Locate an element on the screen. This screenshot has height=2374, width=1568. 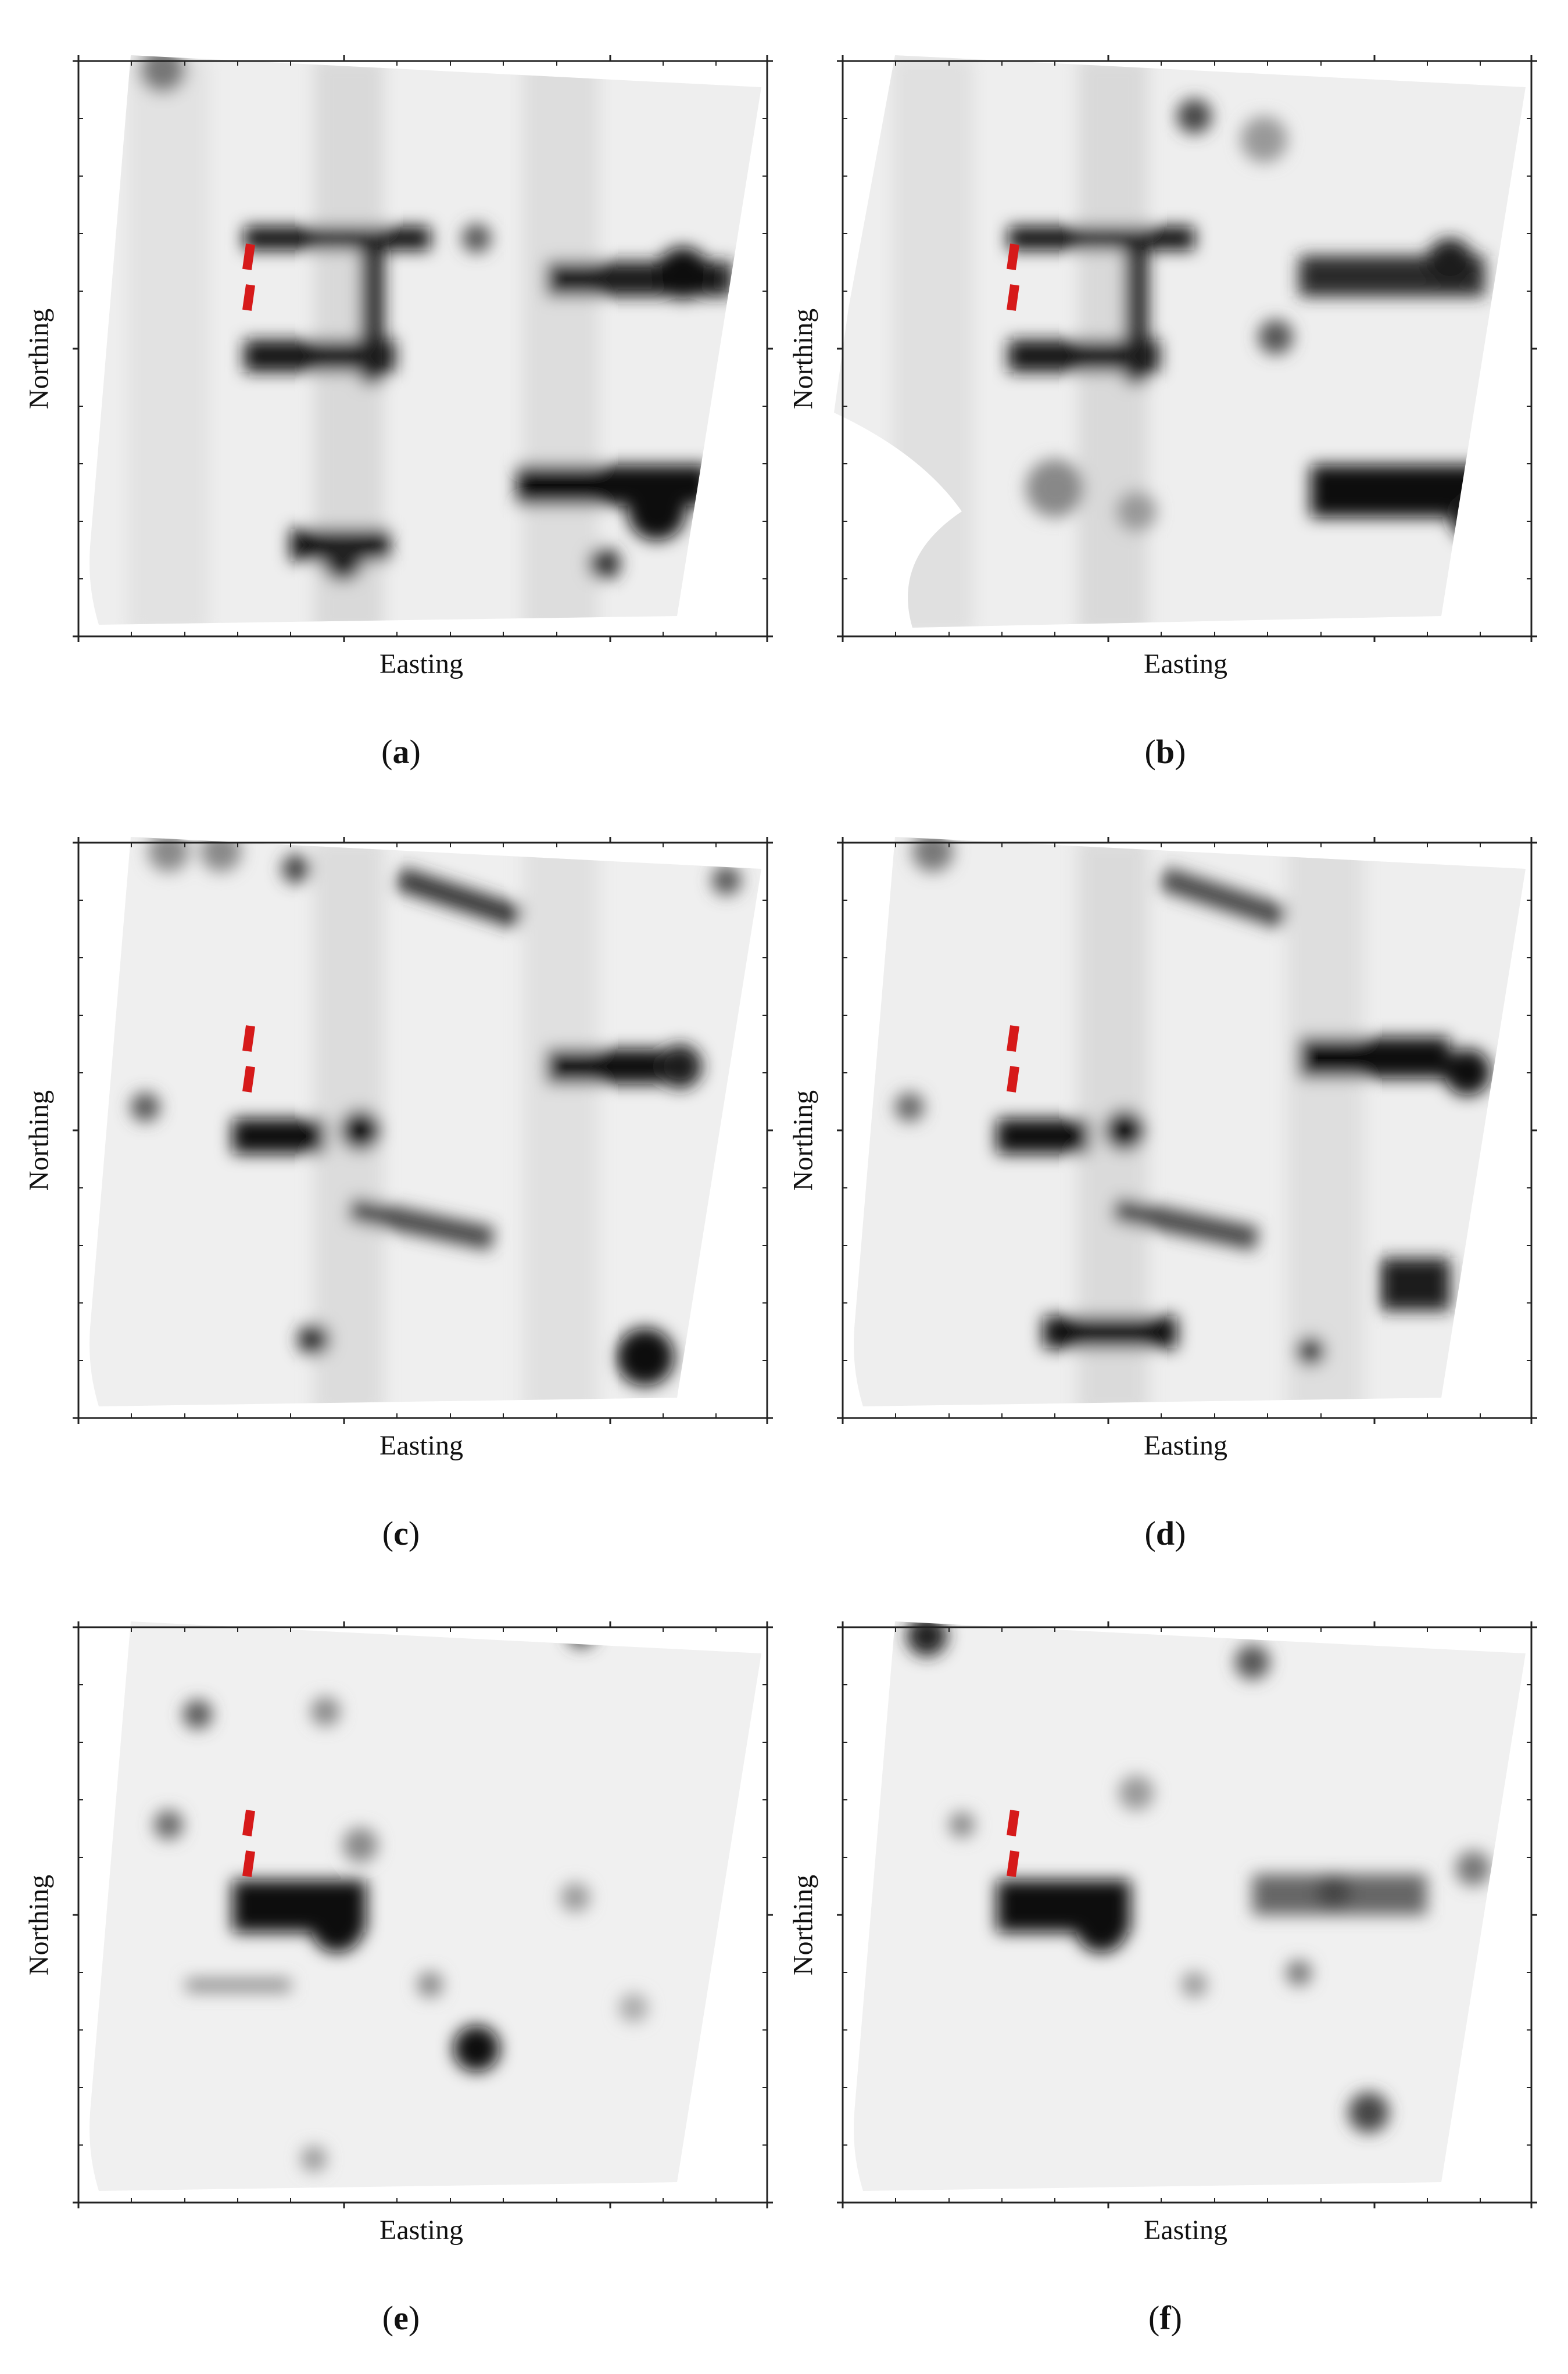
panel-caption: (a) is located at coordinates (401, 752).